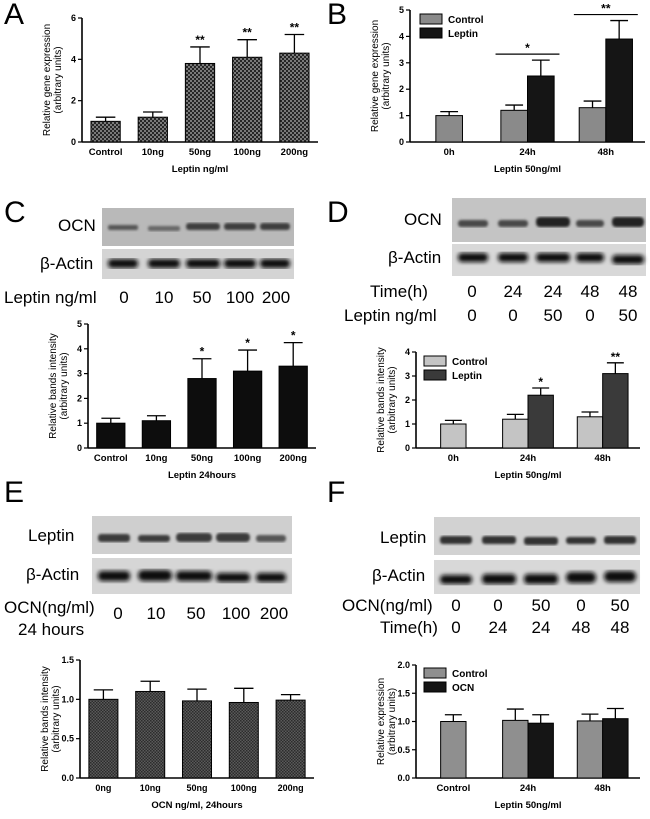 The width and height of the screenshot is (650, 819). Describe the element at coordinates (602, 458) in the screenshot. I see `chart-d-cat-2: 48h` at that location.